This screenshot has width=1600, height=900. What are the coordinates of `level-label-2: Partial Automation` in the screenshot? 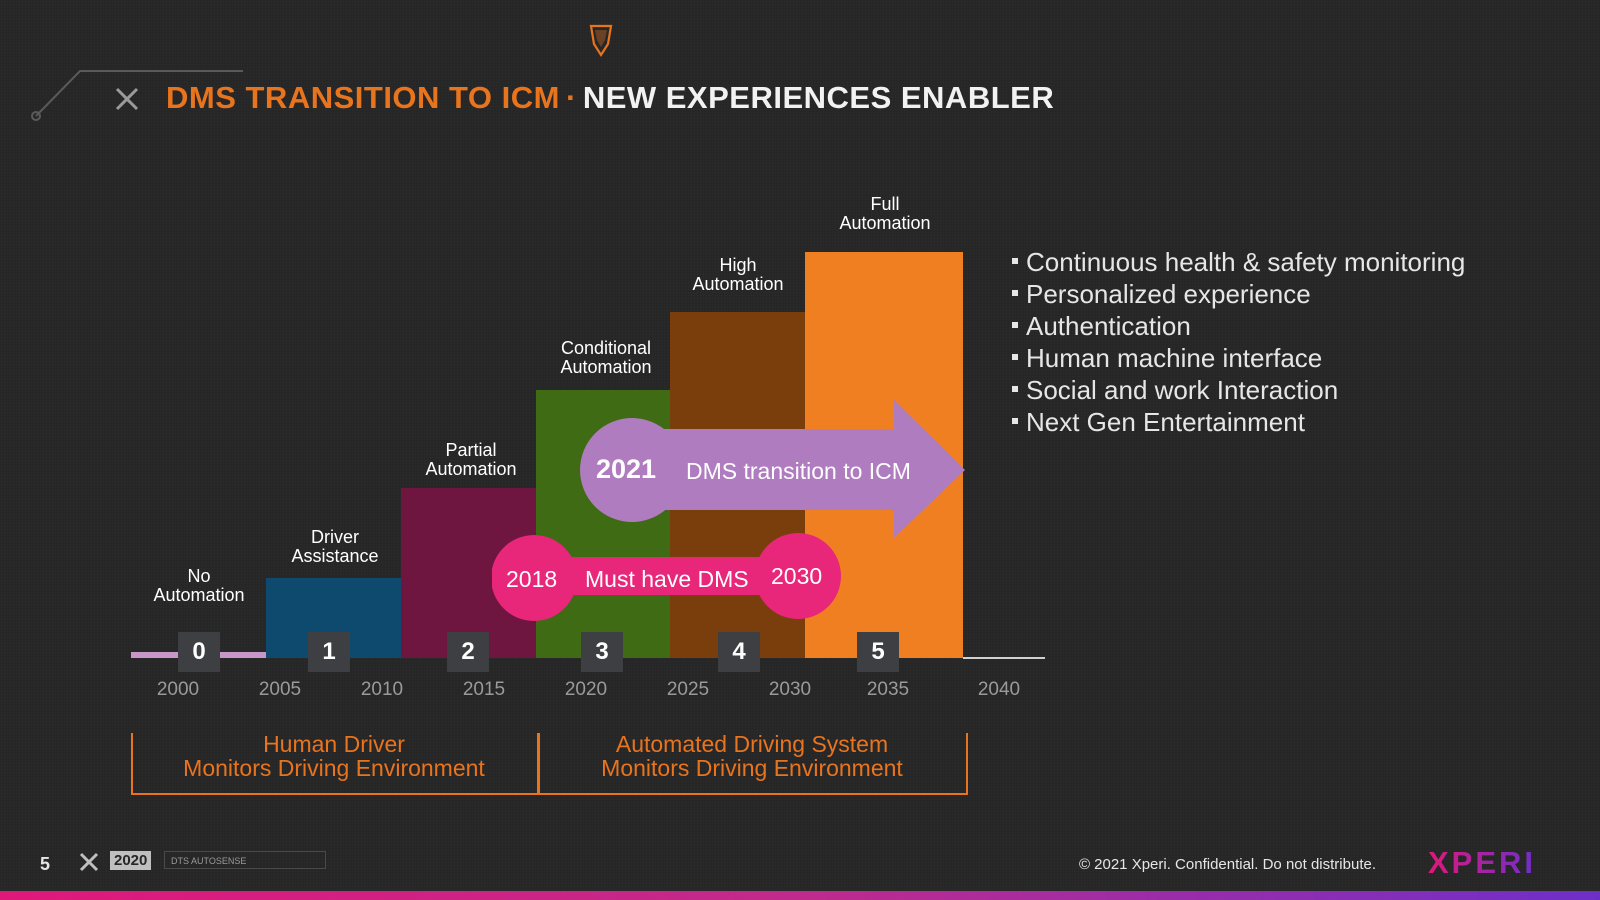 It's located at (471, 459).